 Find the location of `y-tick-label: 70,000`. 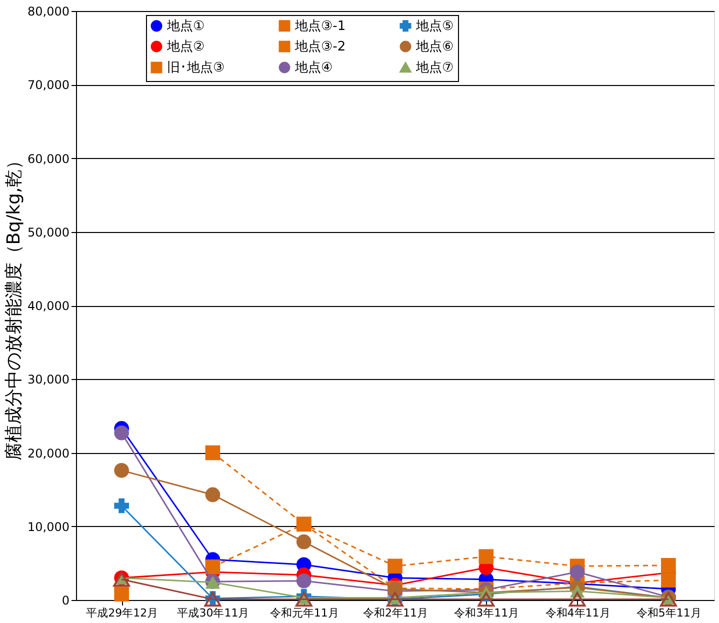

y-tick-label: 70,000 is located at coordinates (49, 85).